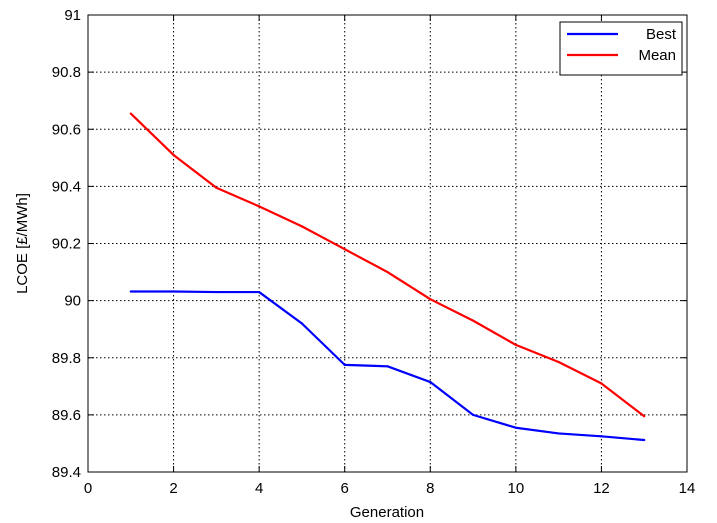  What do you see at coordinates (430, 488) in the screenshot?
I see `x-tick-label: 8` at bounding box center [430, 488].